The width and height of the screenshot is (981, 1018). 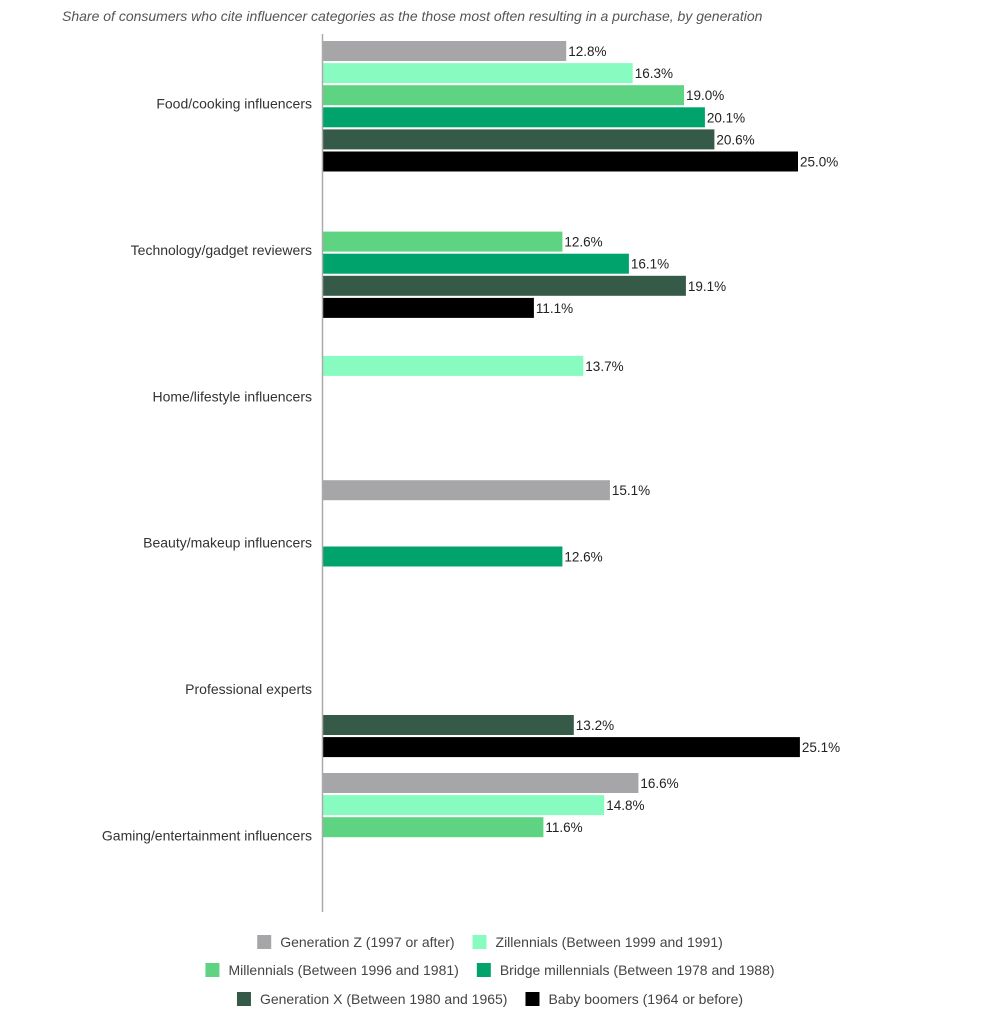 I want to click on bar-value-label: 13.2%, so click(x=595, y=725).